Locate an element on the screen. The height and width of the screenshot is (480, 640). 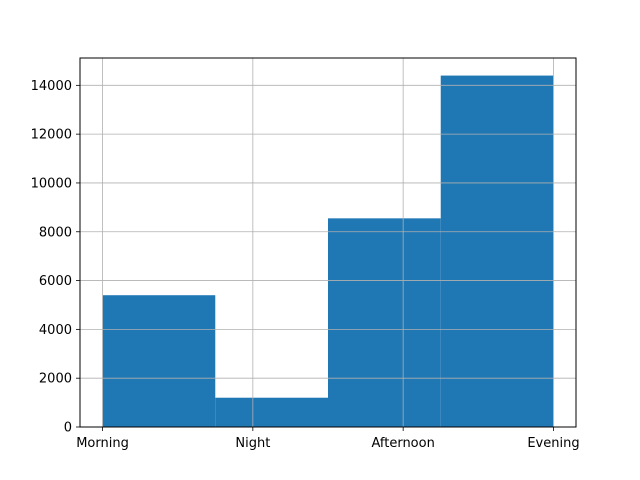
y-tick-label-6: 12000 is located at coordinates (51, 135).